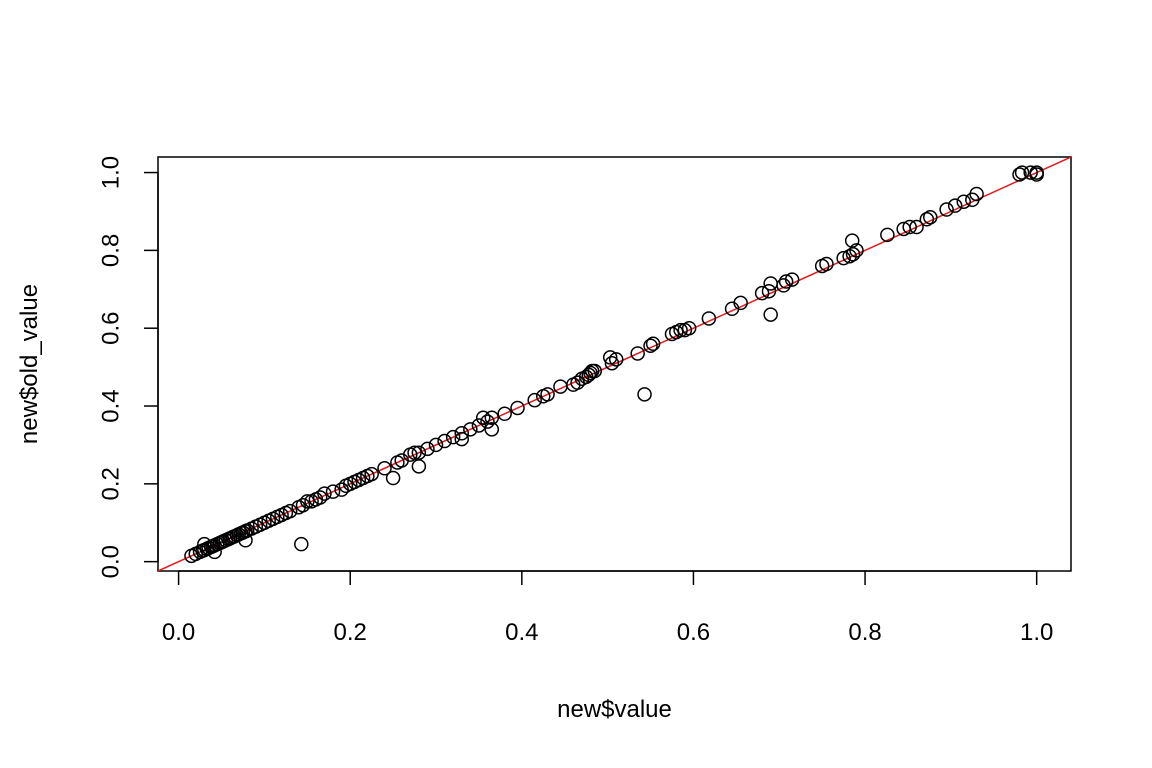 This screenshot has width=1152, height=768. What do you see at coordinates (1036, 632) in the screenshot?
I see `x-tick-label: 1.0` at bounding box center [1036, 632].